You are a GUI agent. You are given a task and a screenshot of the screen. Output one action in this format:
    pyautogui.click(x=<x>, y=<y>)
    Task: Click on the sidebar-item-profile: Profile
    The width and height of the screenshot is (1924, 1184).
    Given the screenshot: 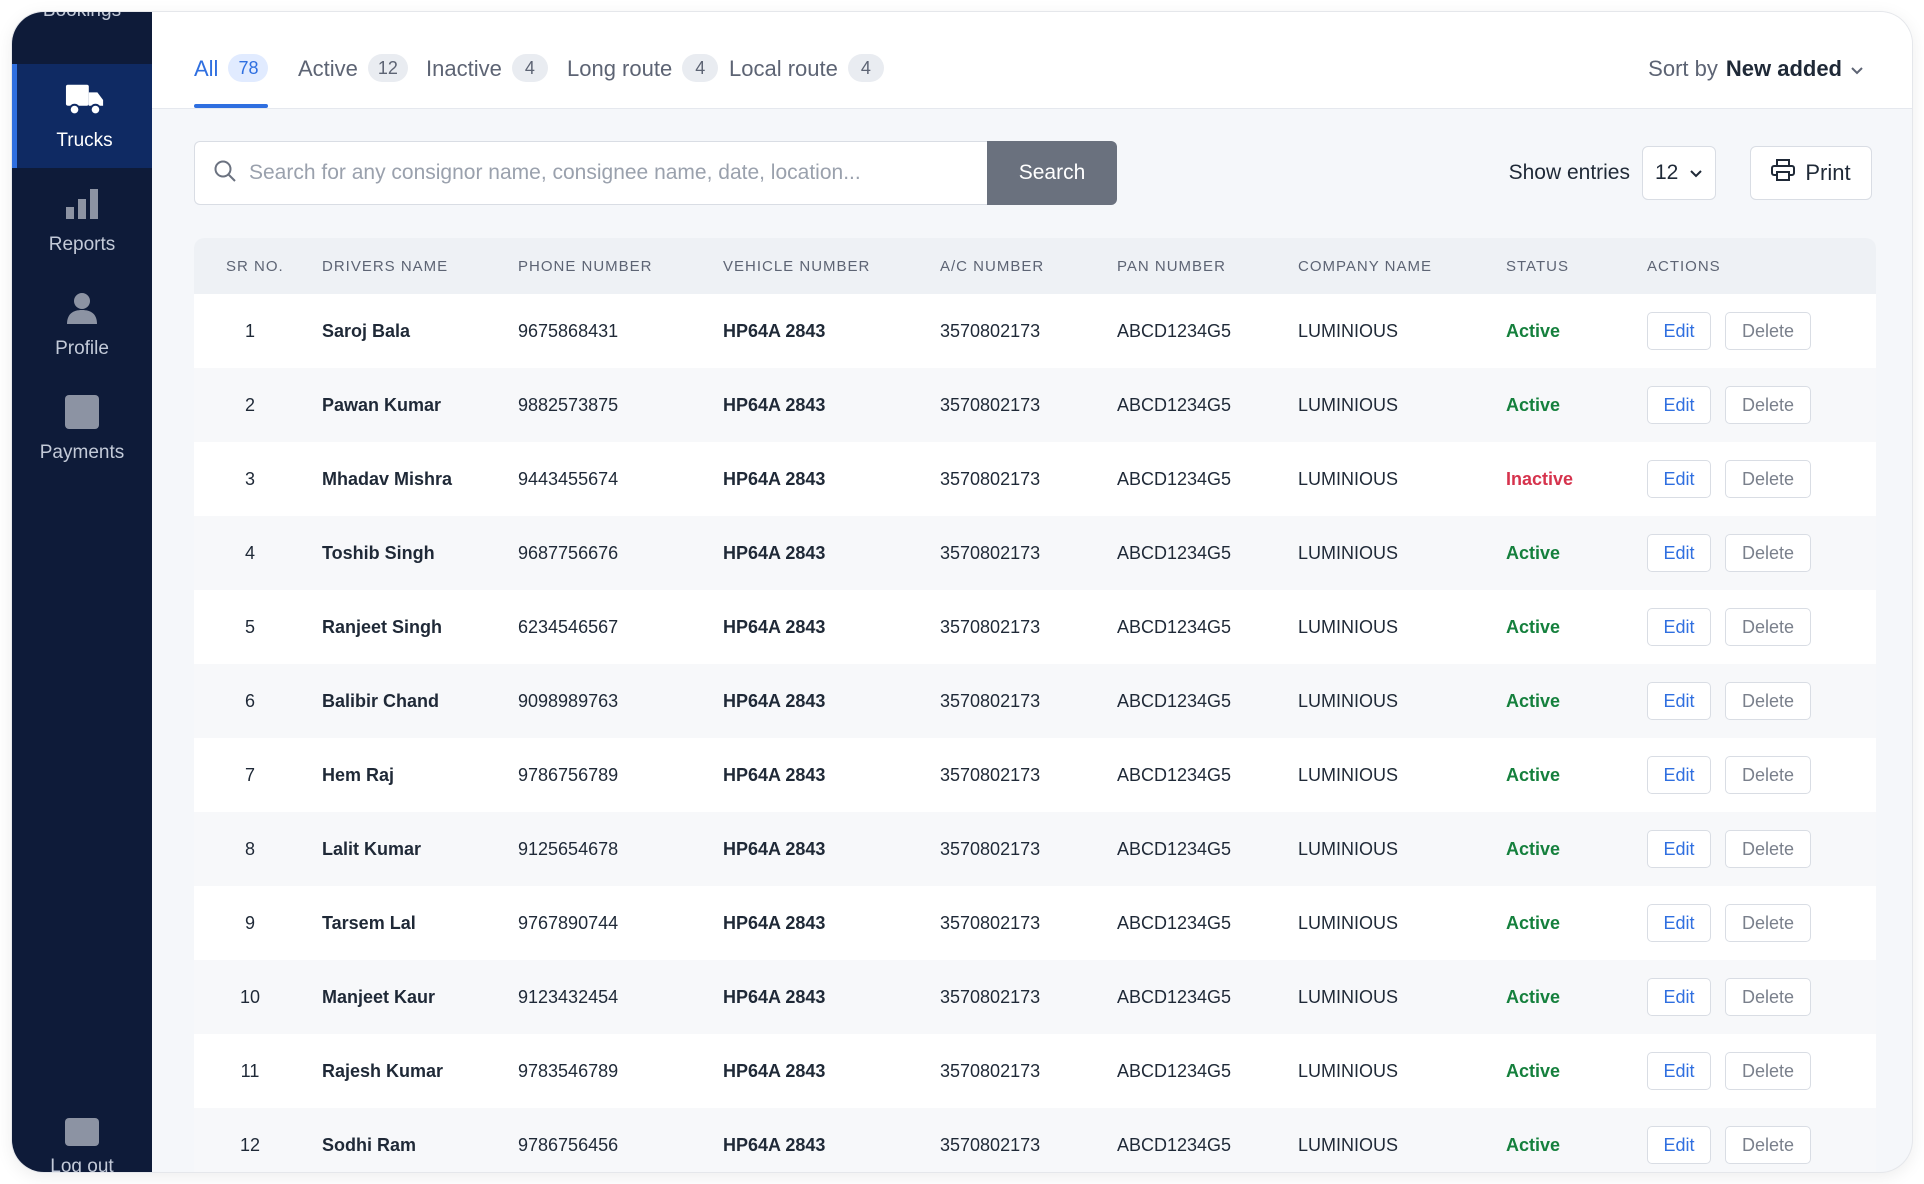 What is the action you would take?
    pyautogui.click(x=82, y=324)
    